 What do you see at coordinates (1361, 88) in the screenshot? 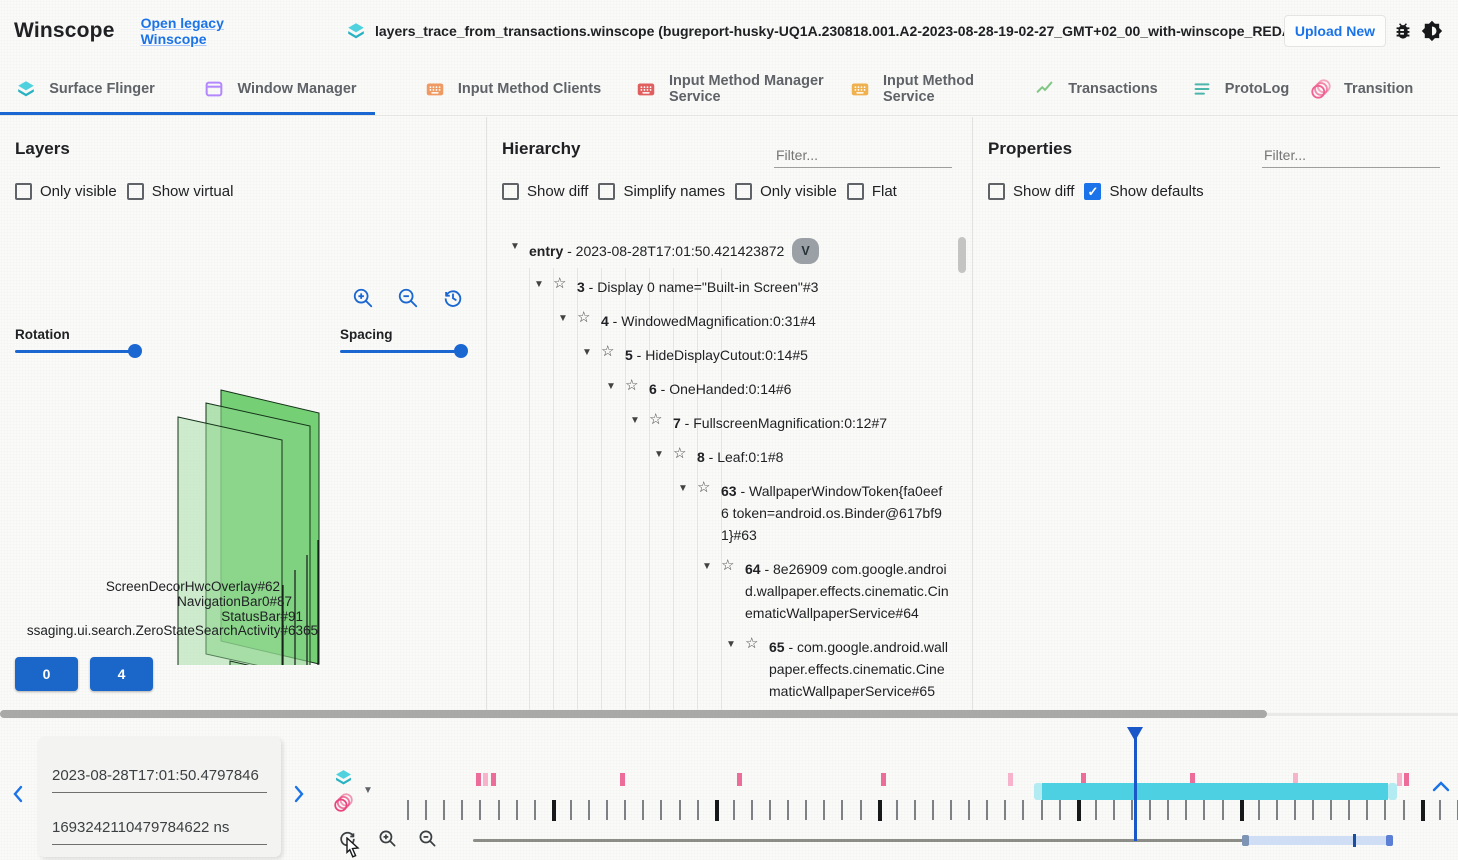
I see `tab-transition: Transition` at bounding box center [1361, 88].